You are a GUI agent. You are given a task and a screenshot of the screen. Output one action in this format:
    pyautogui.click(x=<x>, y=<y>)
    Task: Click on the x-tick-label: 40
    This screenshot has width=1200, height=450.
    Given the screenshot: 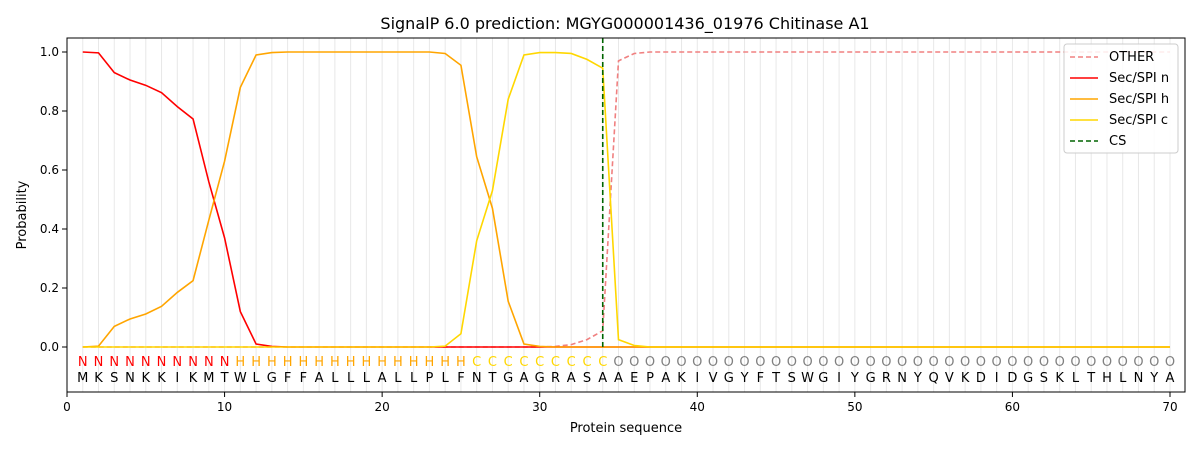 What is the action you would take?
    pyautogui.click(x=697, y=407)
    